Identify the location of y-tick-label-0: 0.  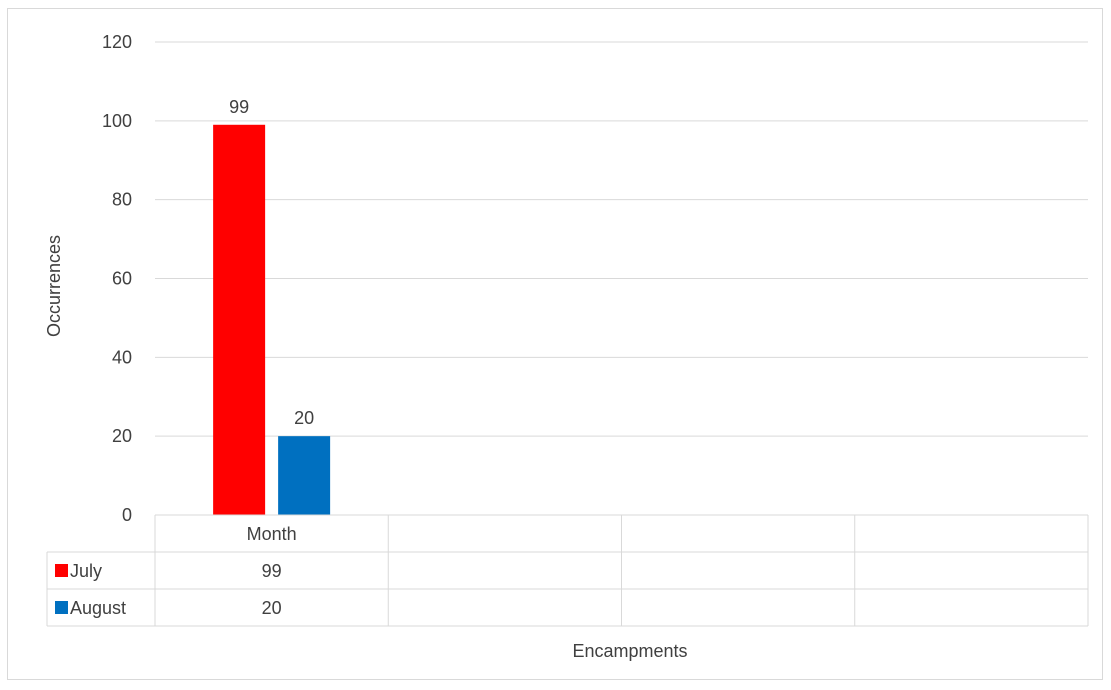
(127, 515).